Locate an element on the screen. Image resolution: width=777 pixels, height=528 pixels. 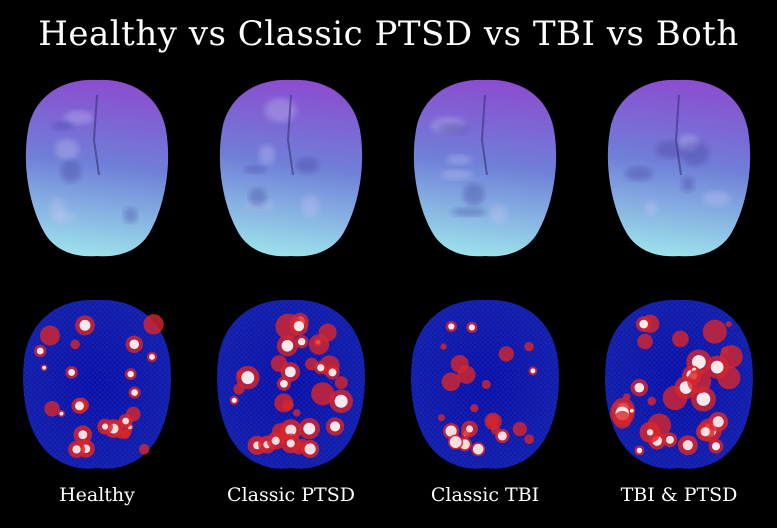
panel-label: Classic TBI is located at coordinates (485, 495).